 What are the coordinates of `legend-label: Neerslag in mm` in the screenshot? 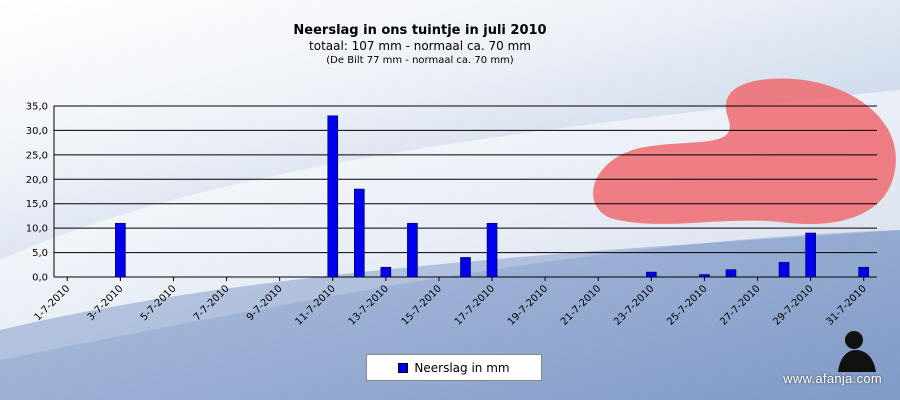 It's located at (462, 367).